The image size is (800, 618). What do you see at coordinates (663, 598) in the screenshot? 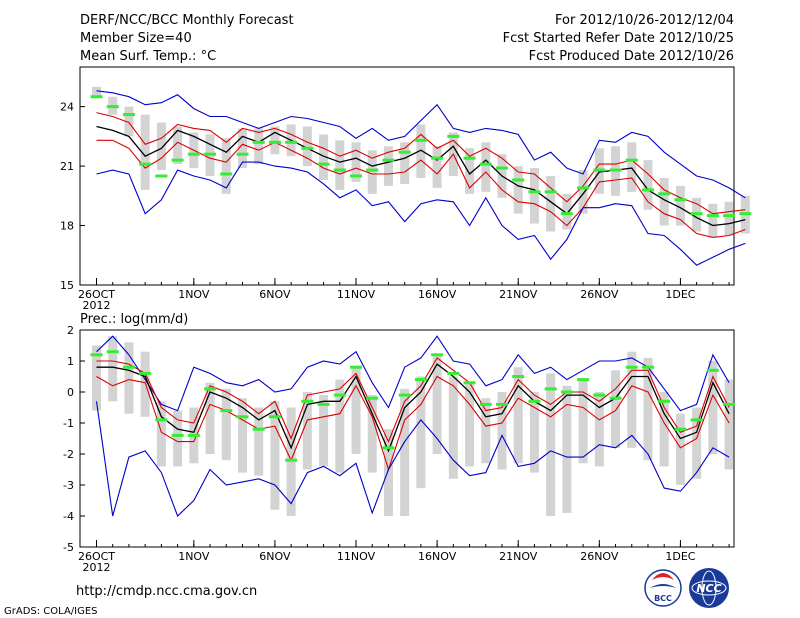
I see `bcc-logo-text: BCC` at bounding box center [663, 598].